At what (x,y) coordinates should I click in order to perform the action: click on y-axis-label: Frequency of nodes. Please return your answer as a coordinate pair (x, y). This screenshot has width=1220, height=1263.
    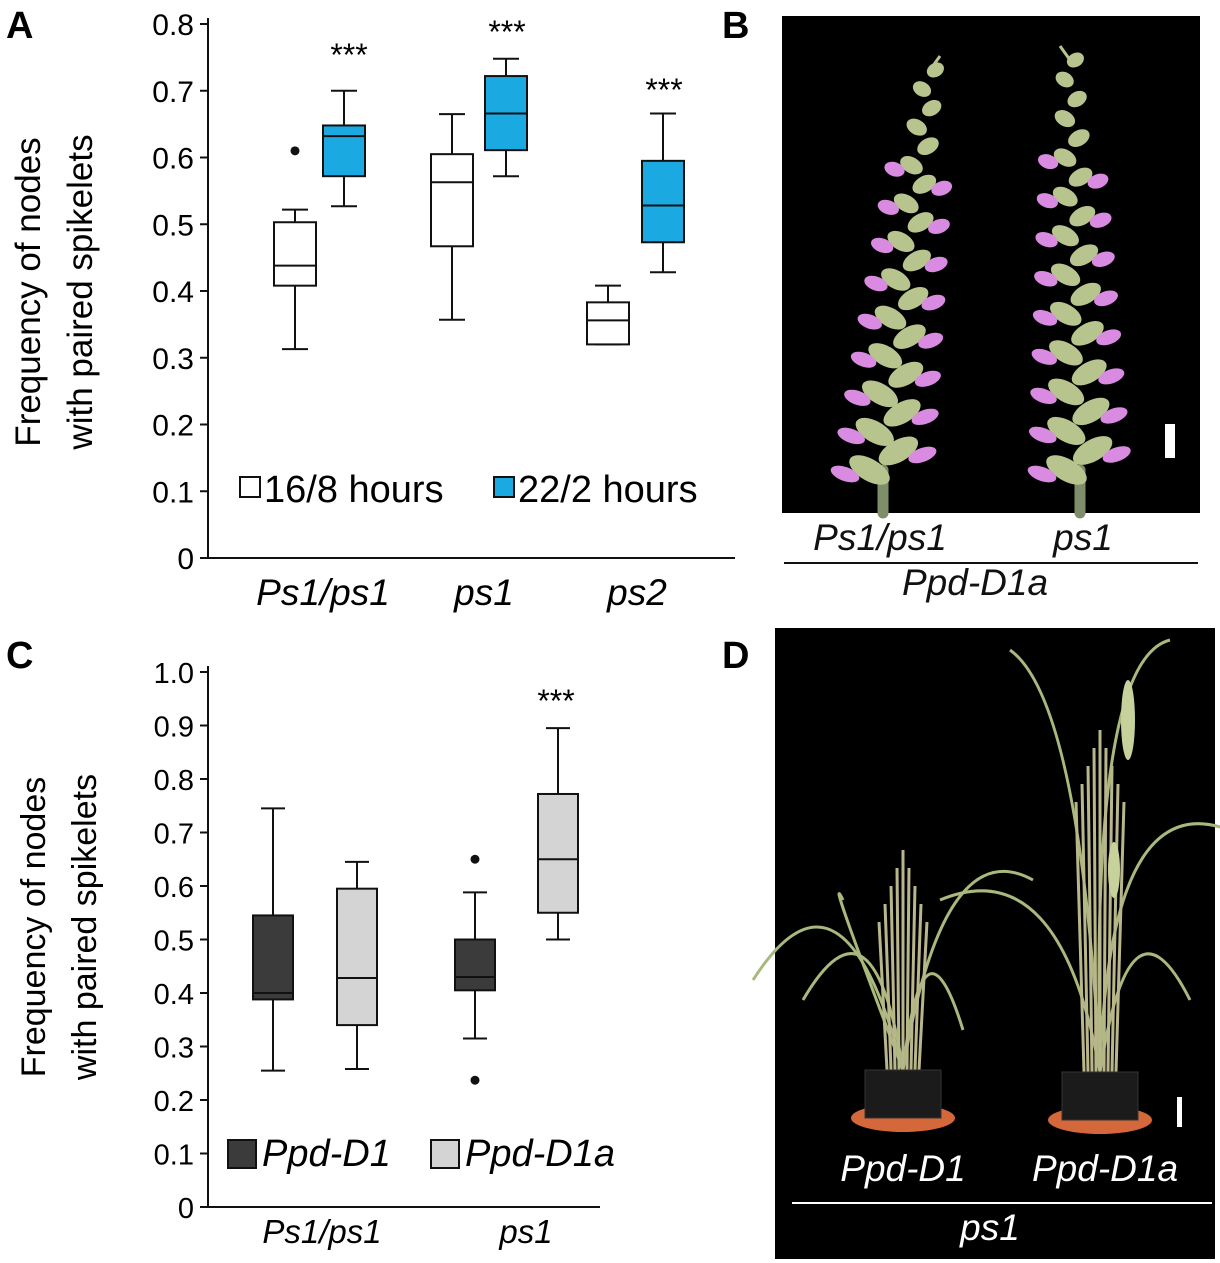
    Looking at the image, I should click on (28, 291).